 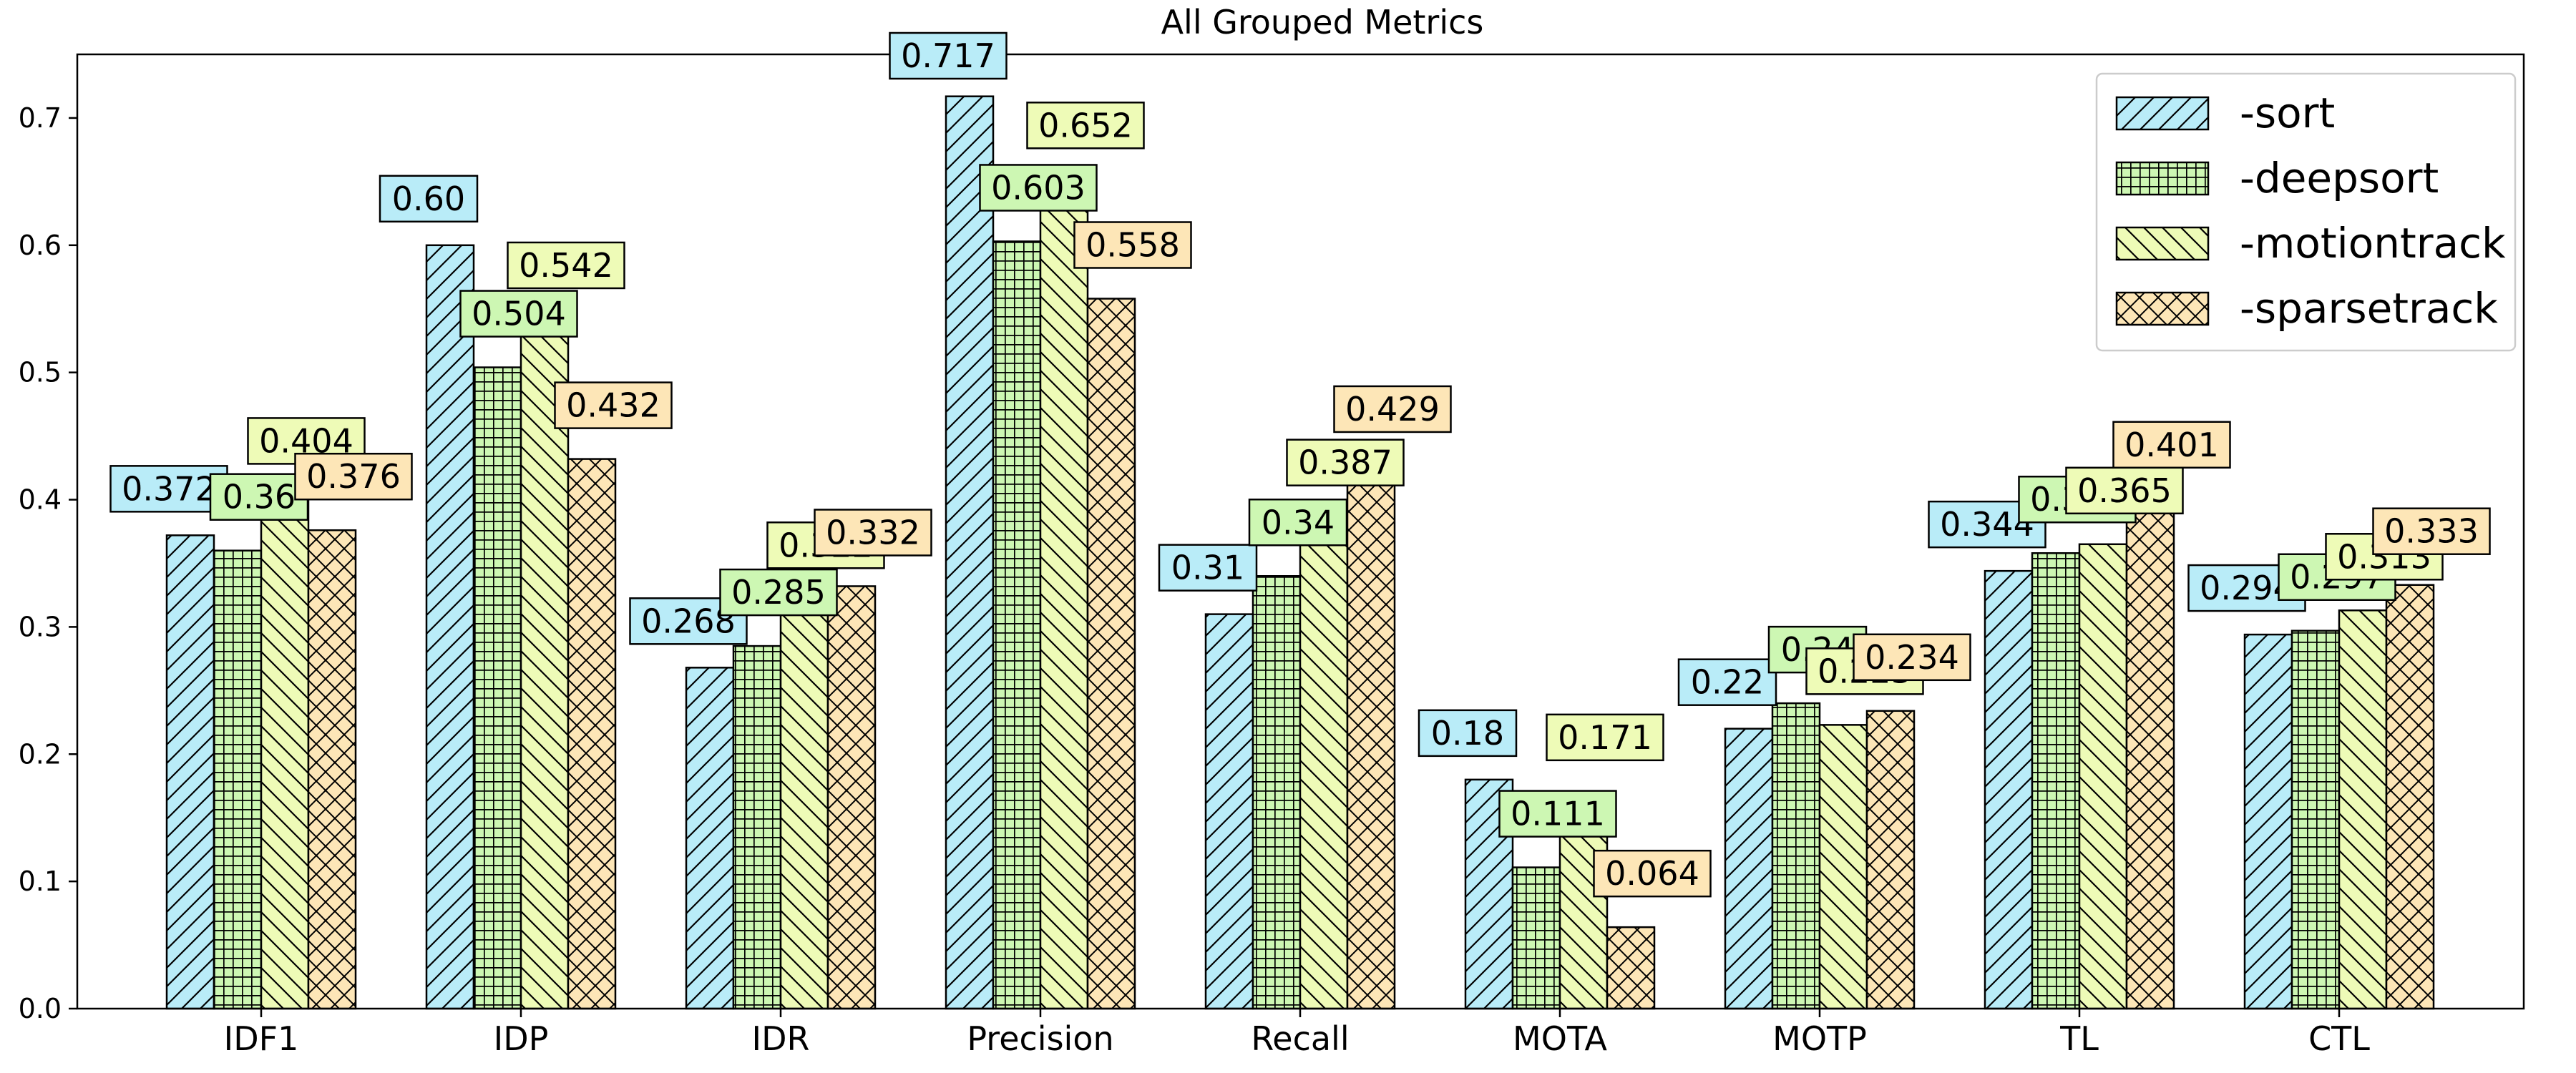 I want to click on legend-entry-sort: -sort, so click(x=2225, y=113).